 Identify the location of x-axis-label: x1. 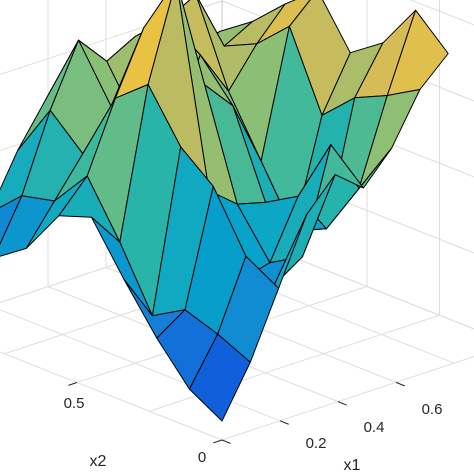
(352, 465).